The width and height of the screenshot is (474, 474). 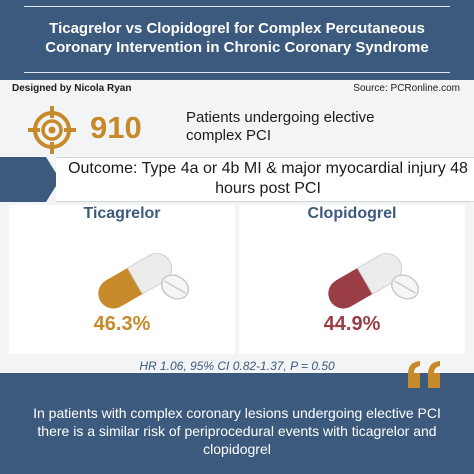 I want to click on outcome-panel, so click(x=265, y=179).